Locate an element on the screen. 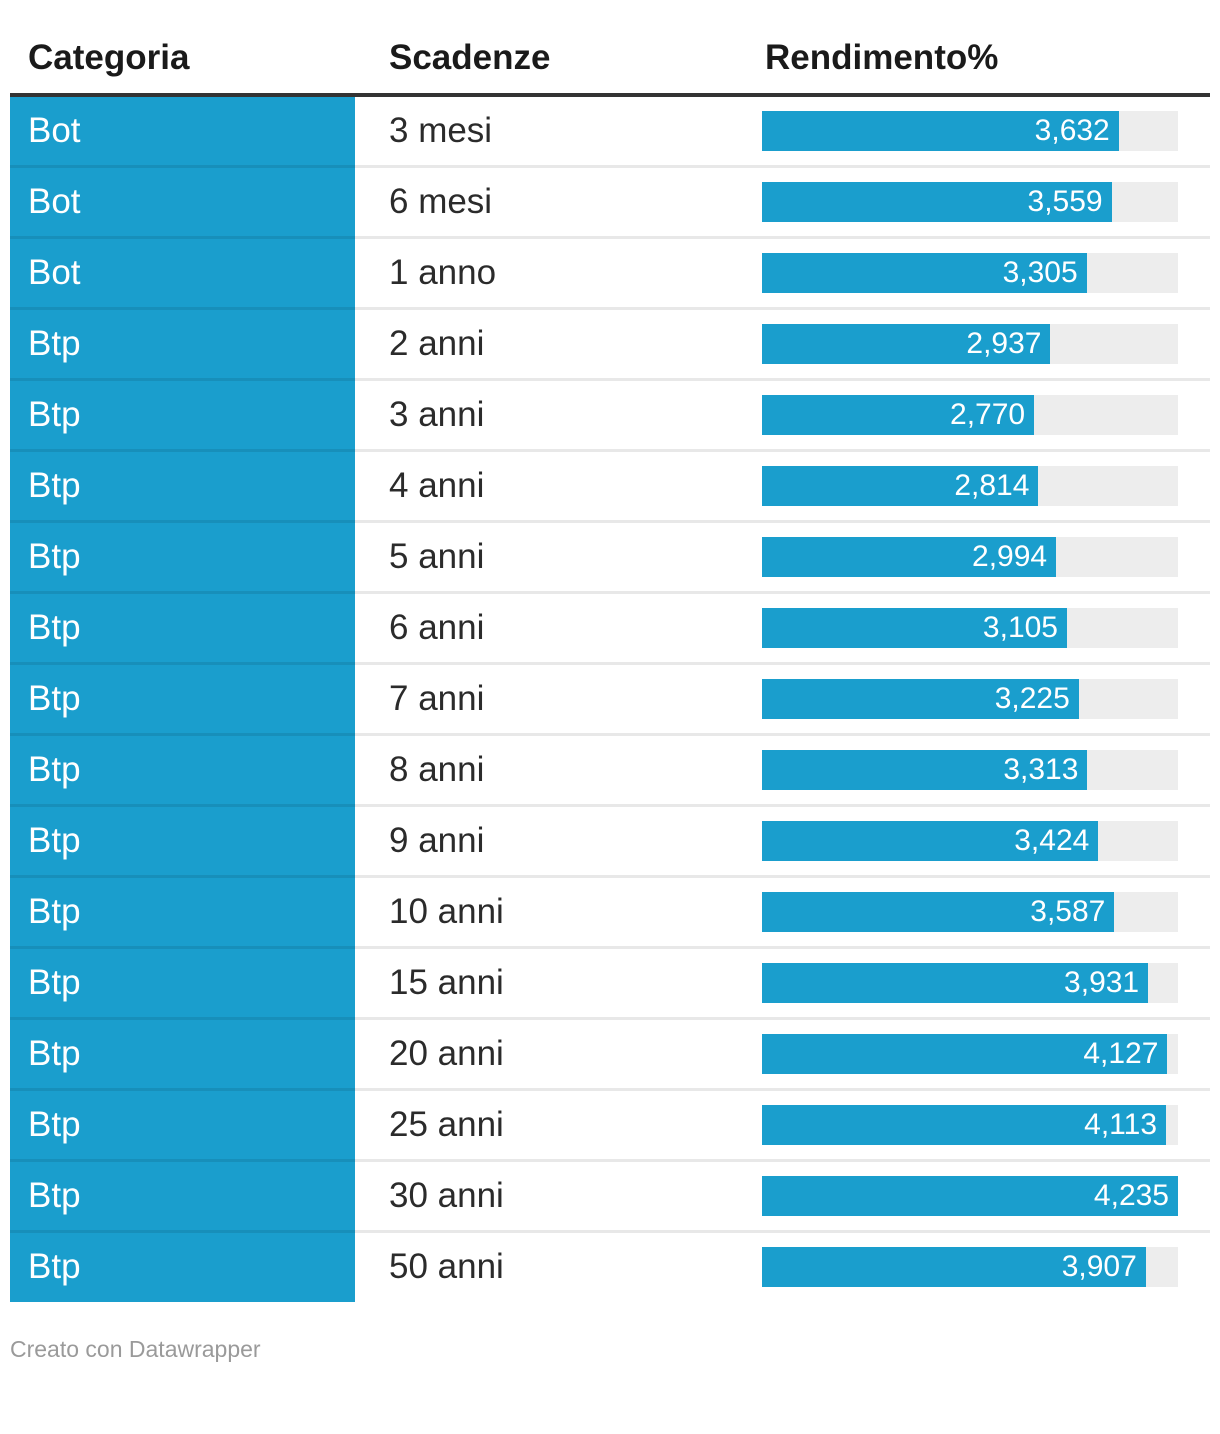 This screenshot has width=1220, height=1434. table-row: Btp 9 anni 3,424 is located at coordinates (610, 839).